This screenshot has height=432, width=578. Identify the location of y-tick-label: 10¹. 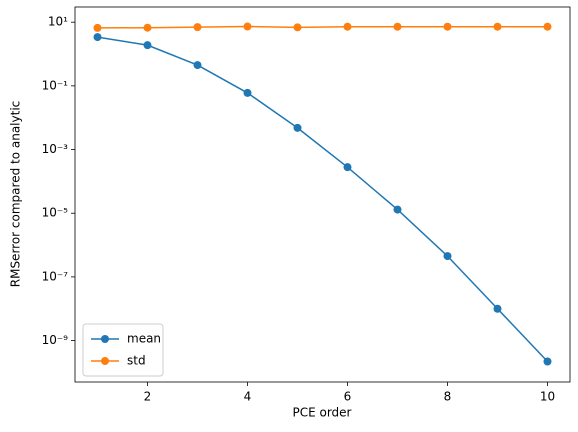
(58, 22).